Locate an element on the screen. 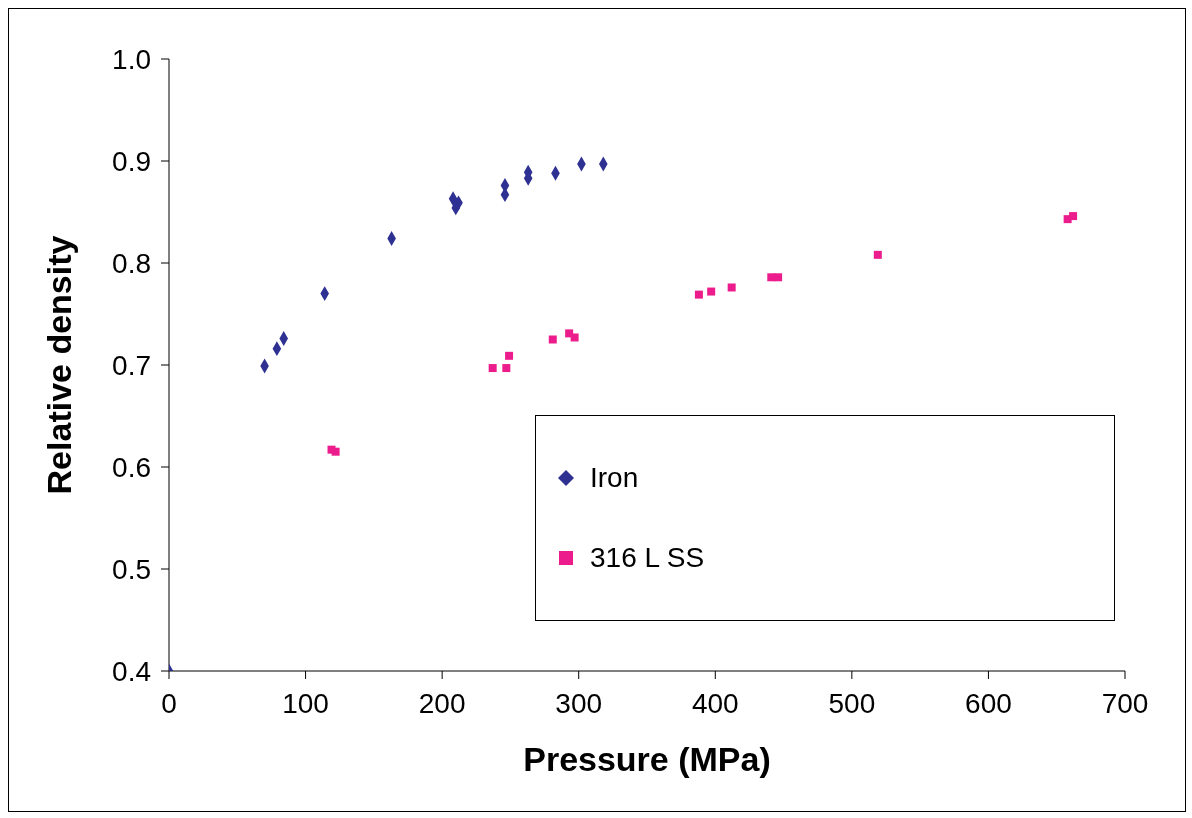  x-axis-title: Pressure (MPa) is located at coordinates (647, 759).